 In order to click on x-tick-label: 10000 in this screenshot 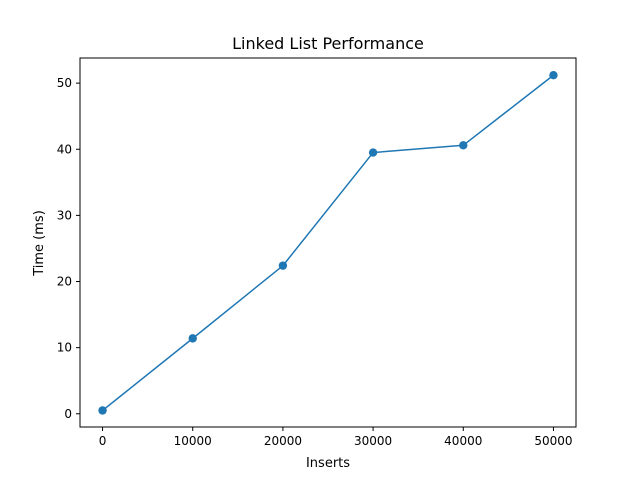, I will do `click(193, 441)`.